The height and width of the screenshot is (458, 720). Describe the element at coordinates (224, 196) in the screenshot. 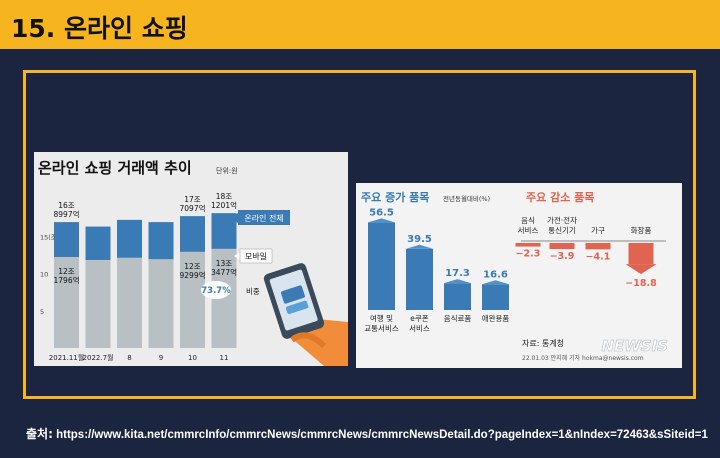

I see `total-data-label: 18조` at that location.